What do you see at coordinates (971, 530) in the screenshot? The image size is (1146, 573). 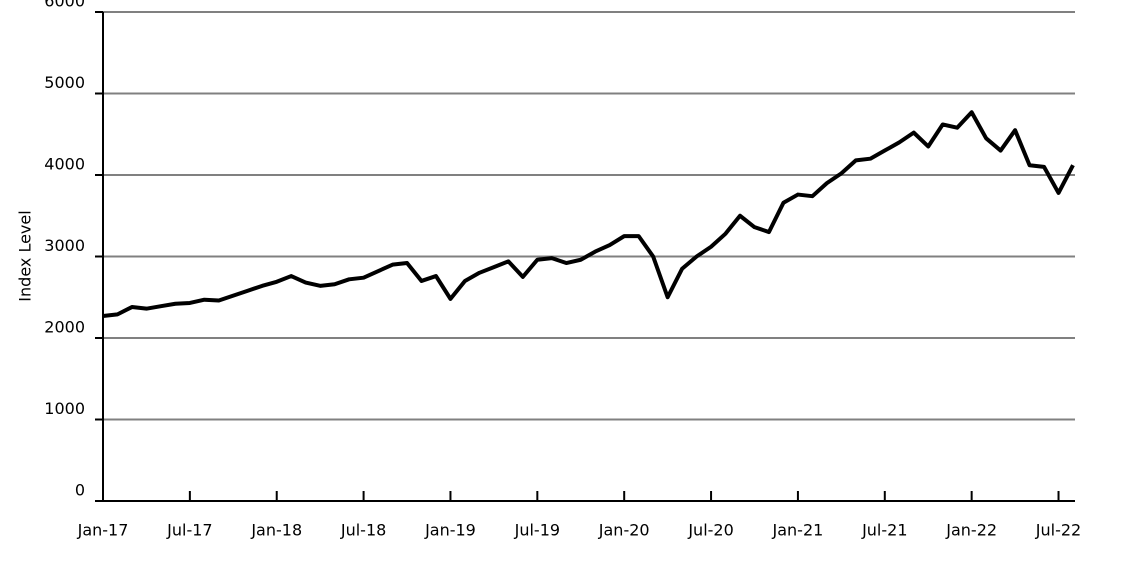 I see `x-tick-label: Jan-22` at bounding box center [971, 530].